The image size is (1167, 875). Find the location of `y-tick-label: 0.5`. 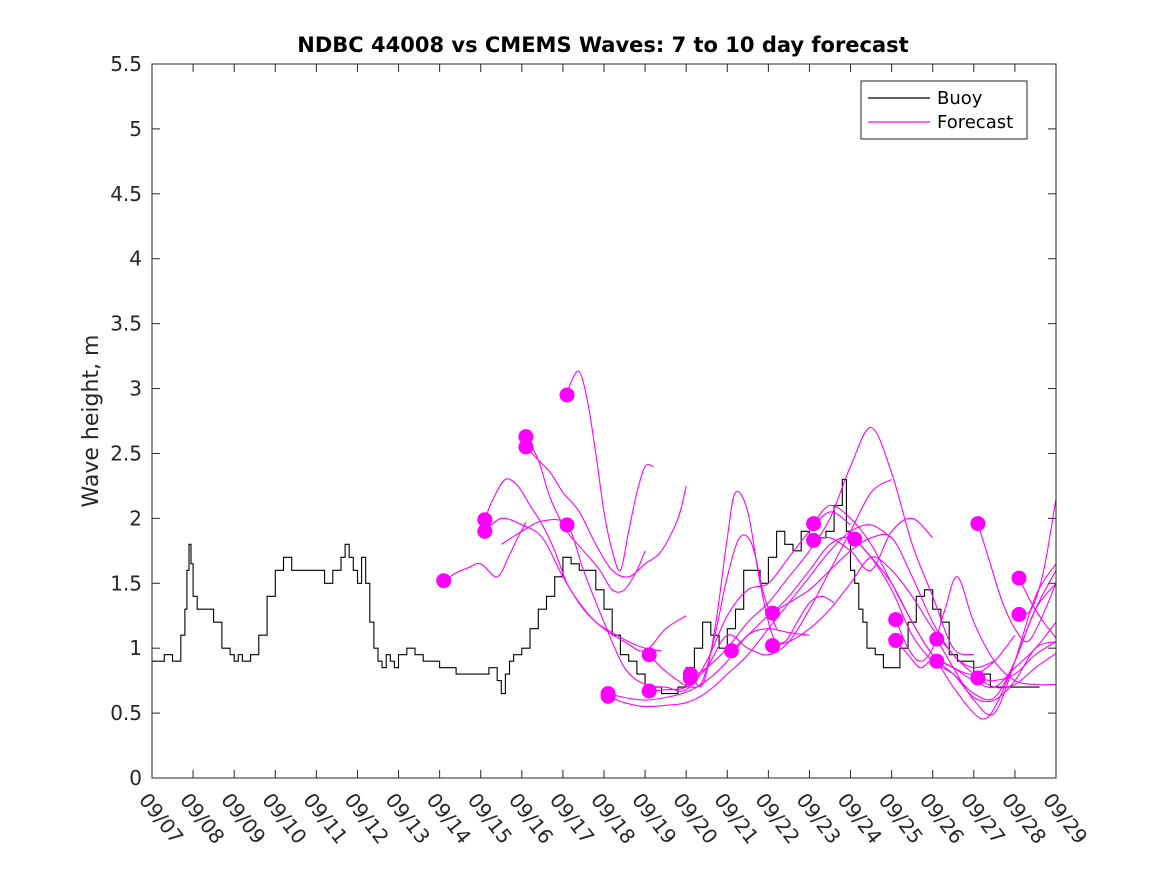

y-tick-label: 0.5 is located at coordinates (126, 713).